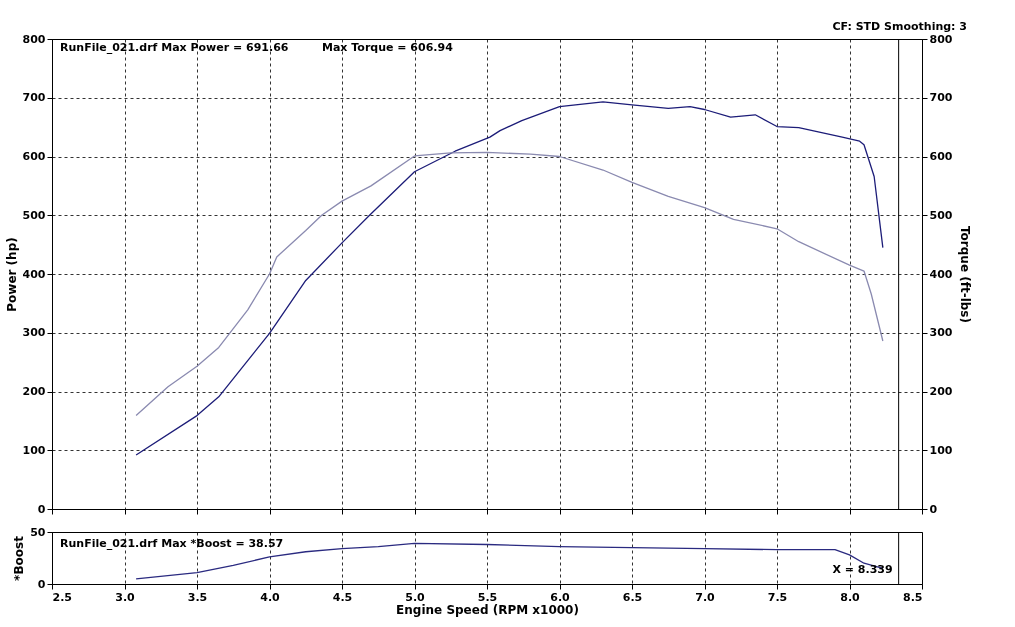  I want to click on y2-tick-label: 300, so click(941, 333).